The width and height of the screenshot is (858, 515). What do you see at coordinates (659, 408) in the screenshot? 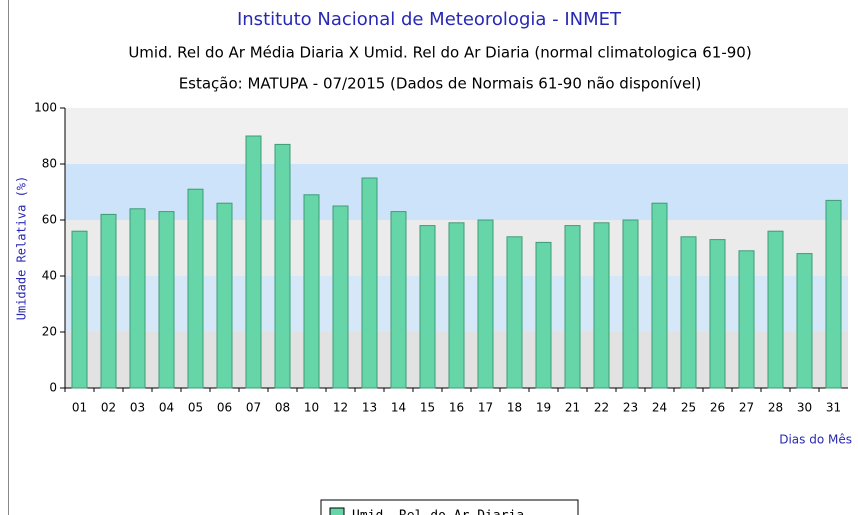
I see `x-tick-label: 24` at bounding box center [659, 408].